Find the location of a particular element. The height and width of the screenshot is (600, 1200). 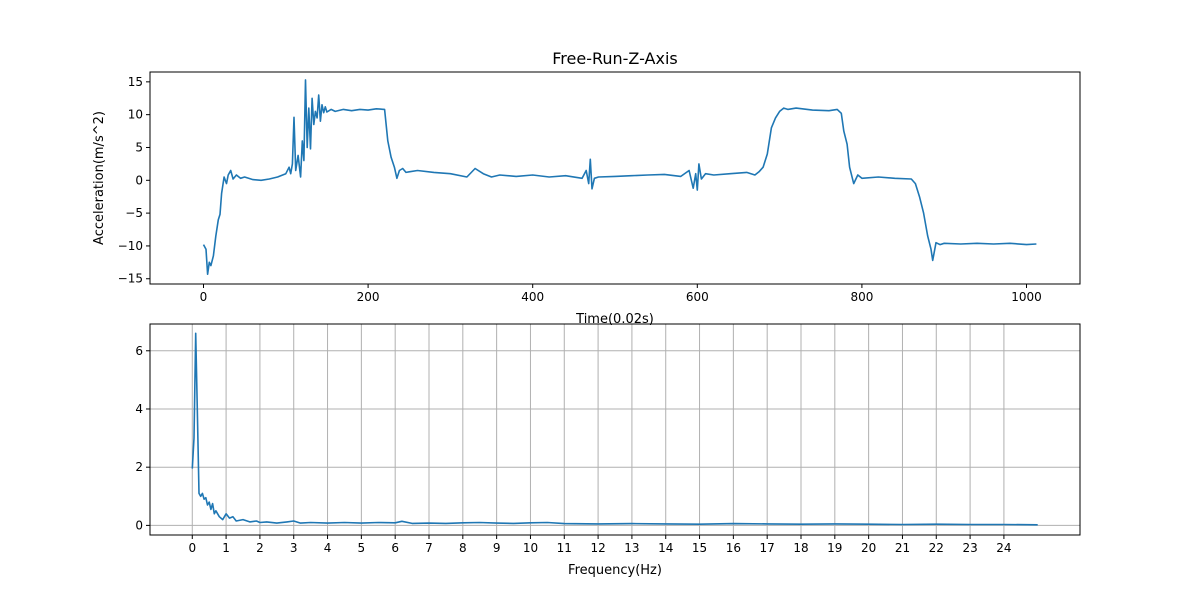

bottom-chart-xtick-label: 1 is located at coordinates (226, 548).